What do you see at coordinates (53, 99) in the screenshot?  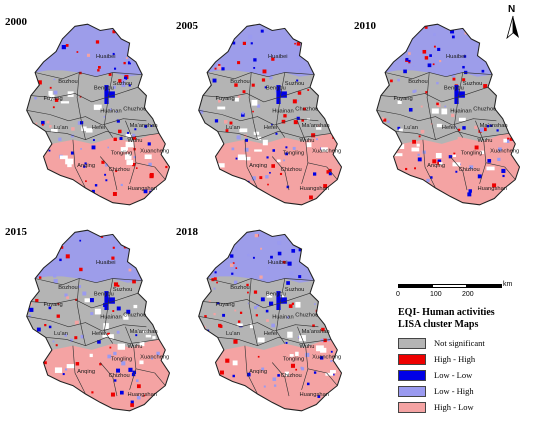 I see `city-label: Fuyang` at bounding box center [53, 99].